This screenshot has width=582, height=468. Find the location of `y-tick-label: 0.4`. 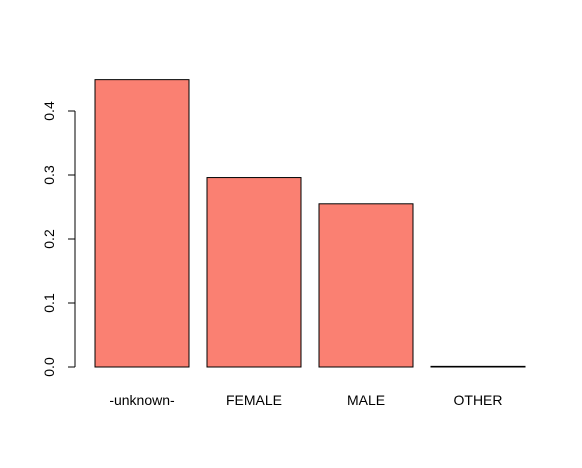

y-tick-label: 0.4 is located at coordinates (49, 111).